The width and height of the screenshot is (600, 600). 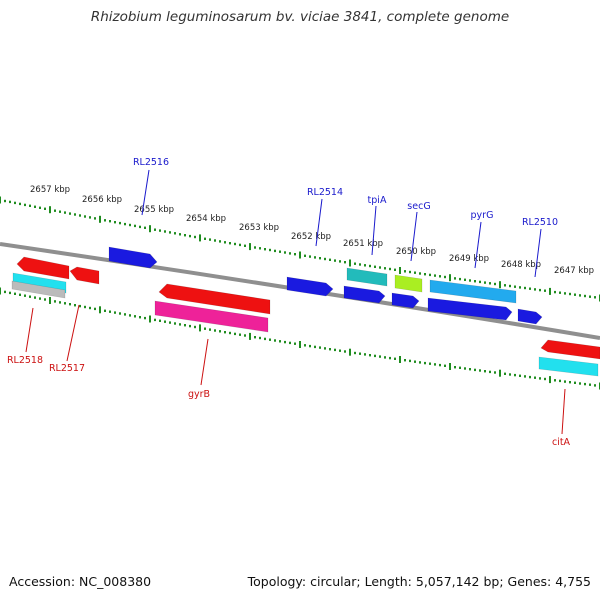 What do you see at coordinates (568, 366) in the screenshot?
I see `gene-citA-cyan` at bounding box center [568, 366].